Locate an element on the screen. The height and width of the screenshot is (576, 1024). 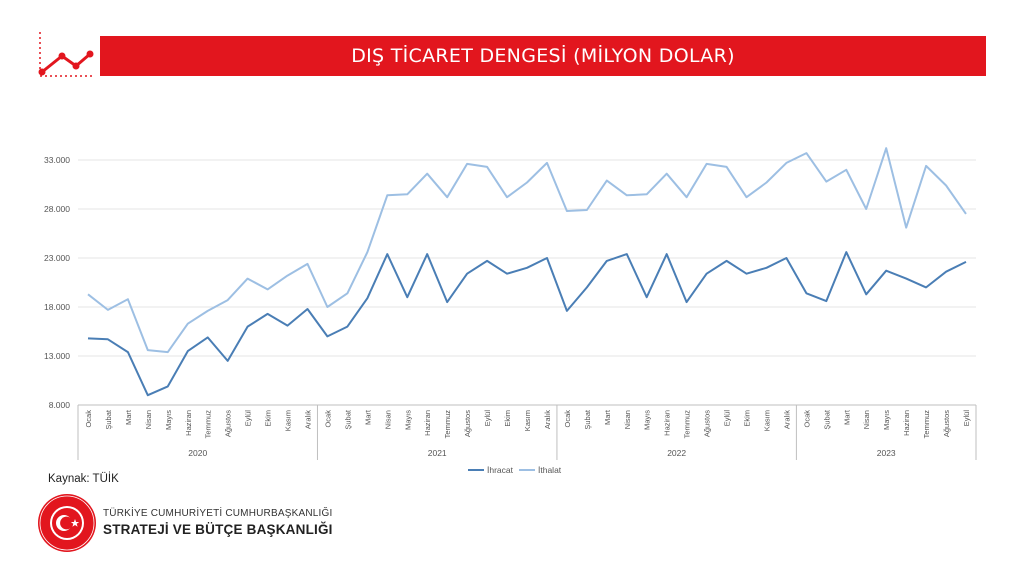
y-tick-label: 28.000 is located at coordinates (57, 209).